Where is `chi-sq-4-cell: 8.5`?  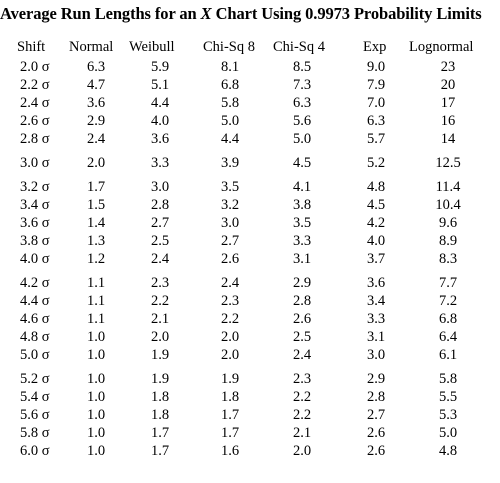 chi-sq-4-cell: 8.5 is located at coordinates (302, 67).